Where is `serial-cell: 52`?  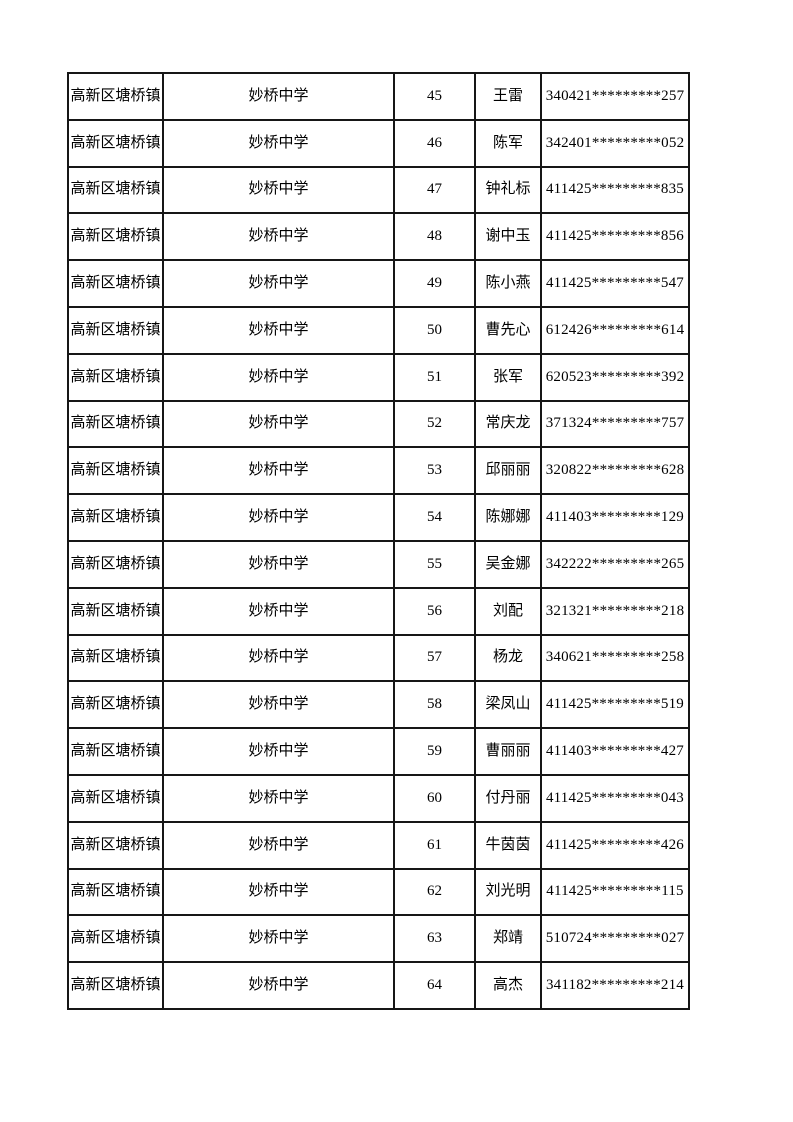
serial-cell: 52 is located at coordinates (434, 424).